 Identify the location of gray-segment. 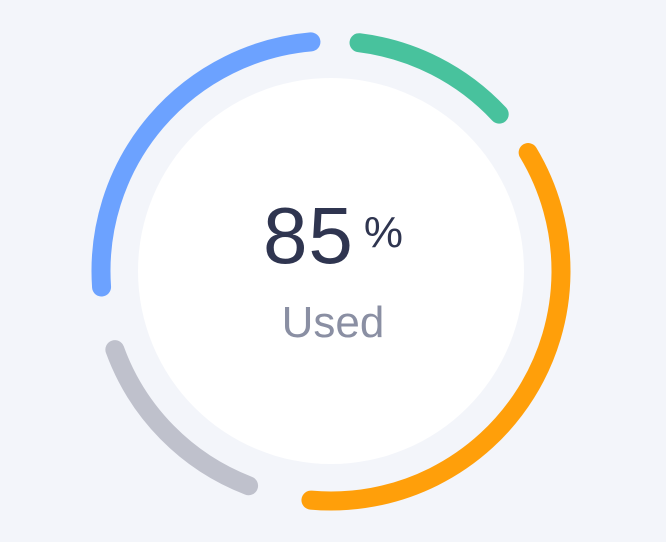
(182, 418).